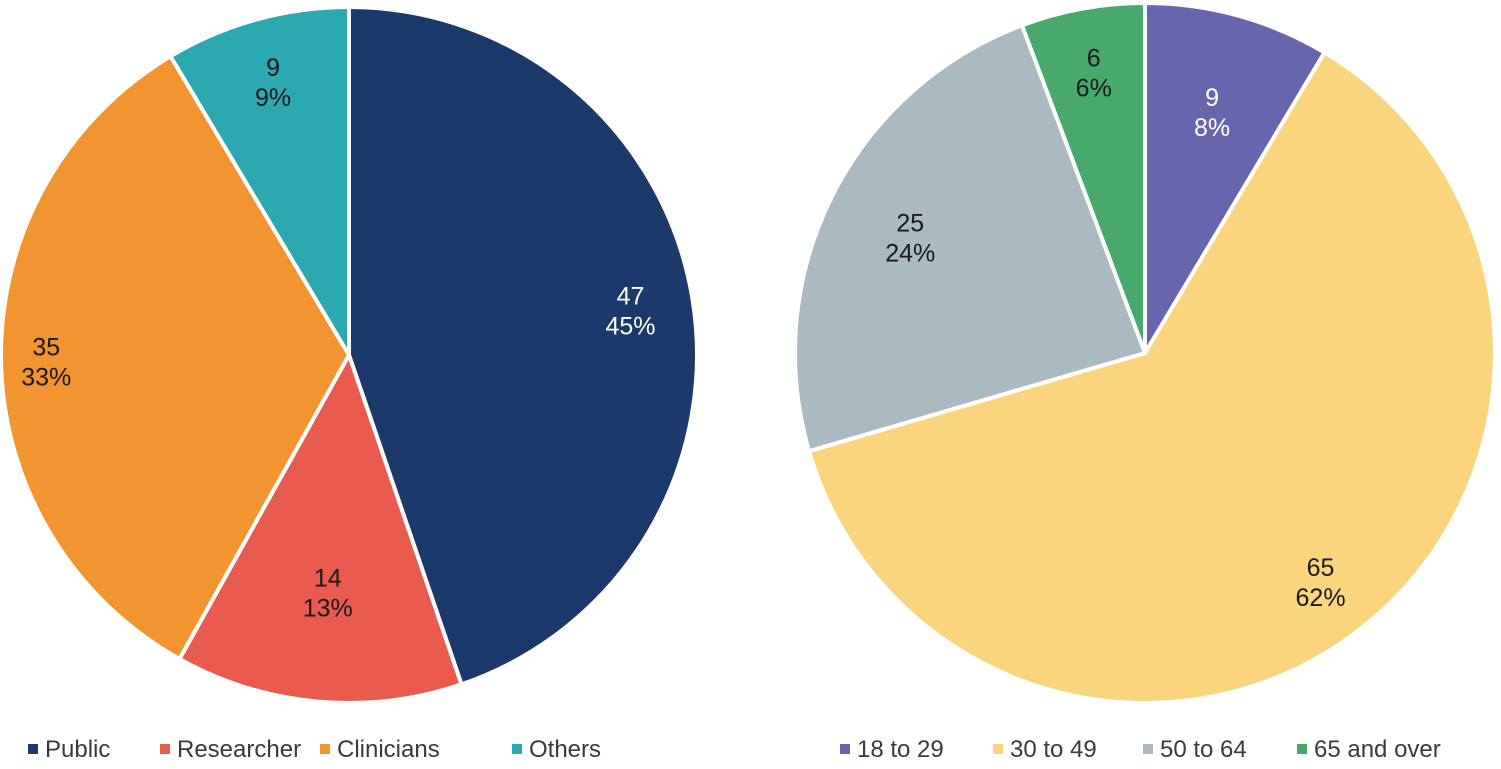  I want to click on data-label-percent: 62%, so click(1321, 598).